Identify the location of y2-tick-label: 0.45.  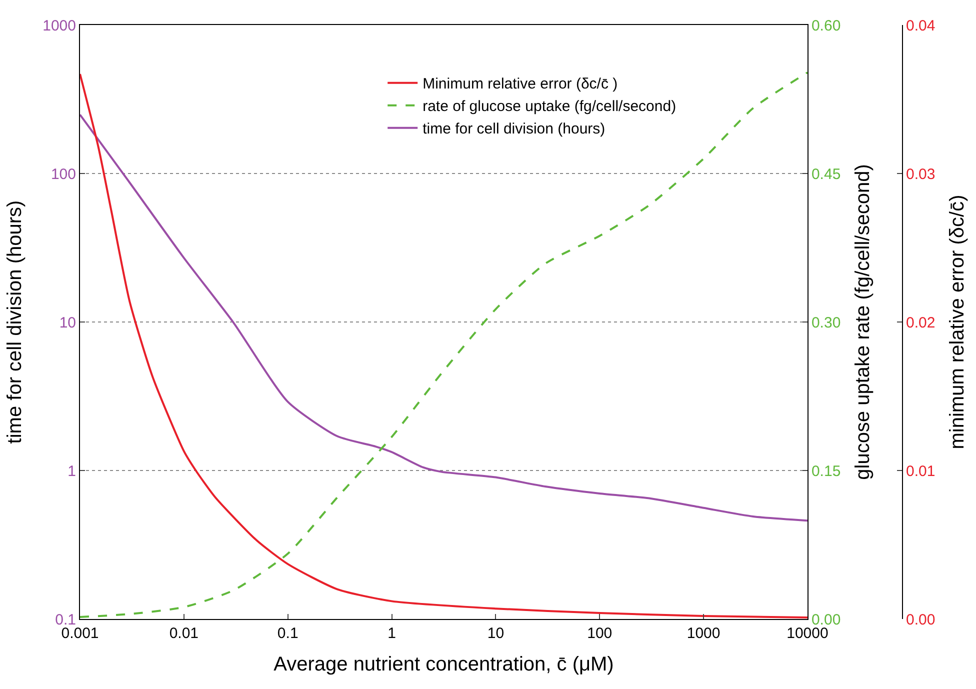
(826, 174).